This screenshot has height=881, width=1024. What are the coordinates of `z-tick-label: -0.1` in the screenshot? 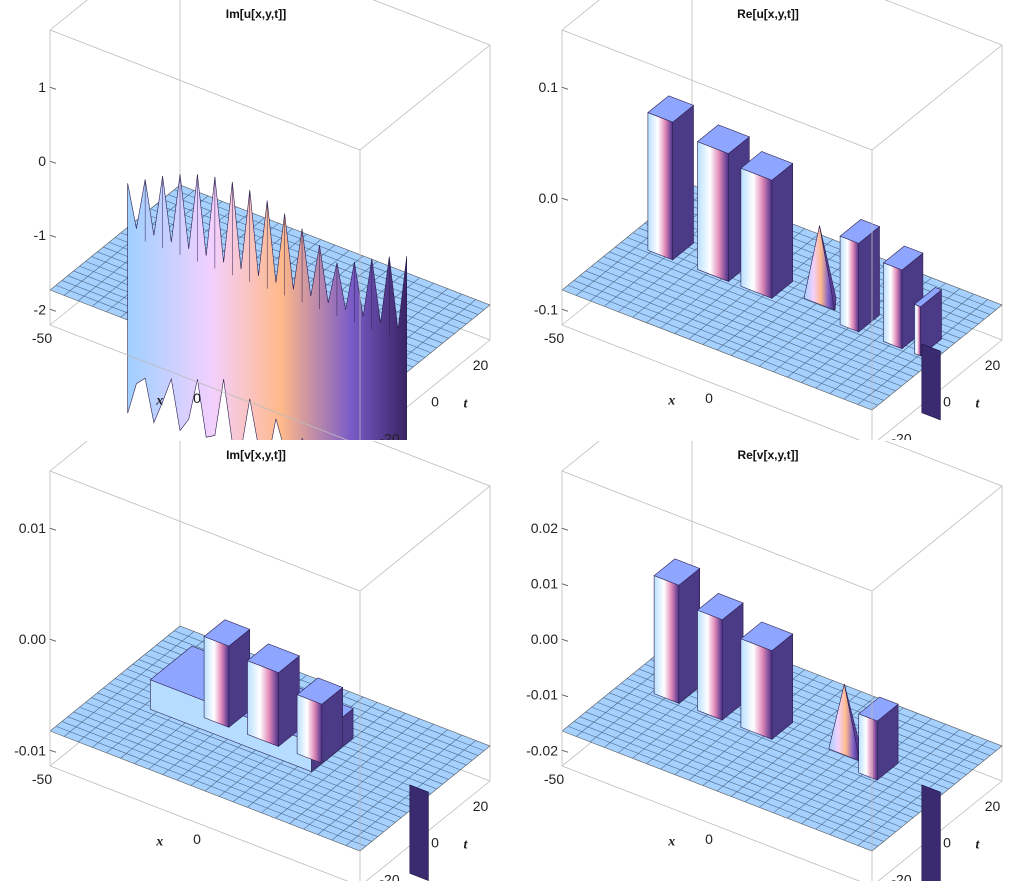 It's located at (546, 309).